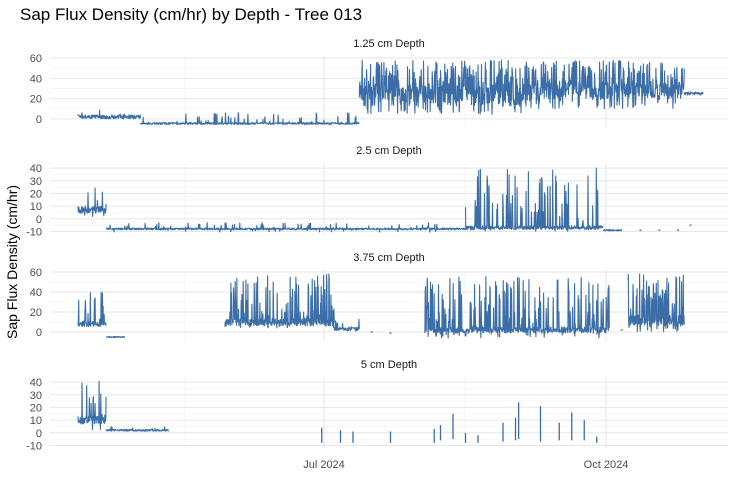  I want to click on panel-strip-label: 1.25 cm Depth, so click(389, 44).